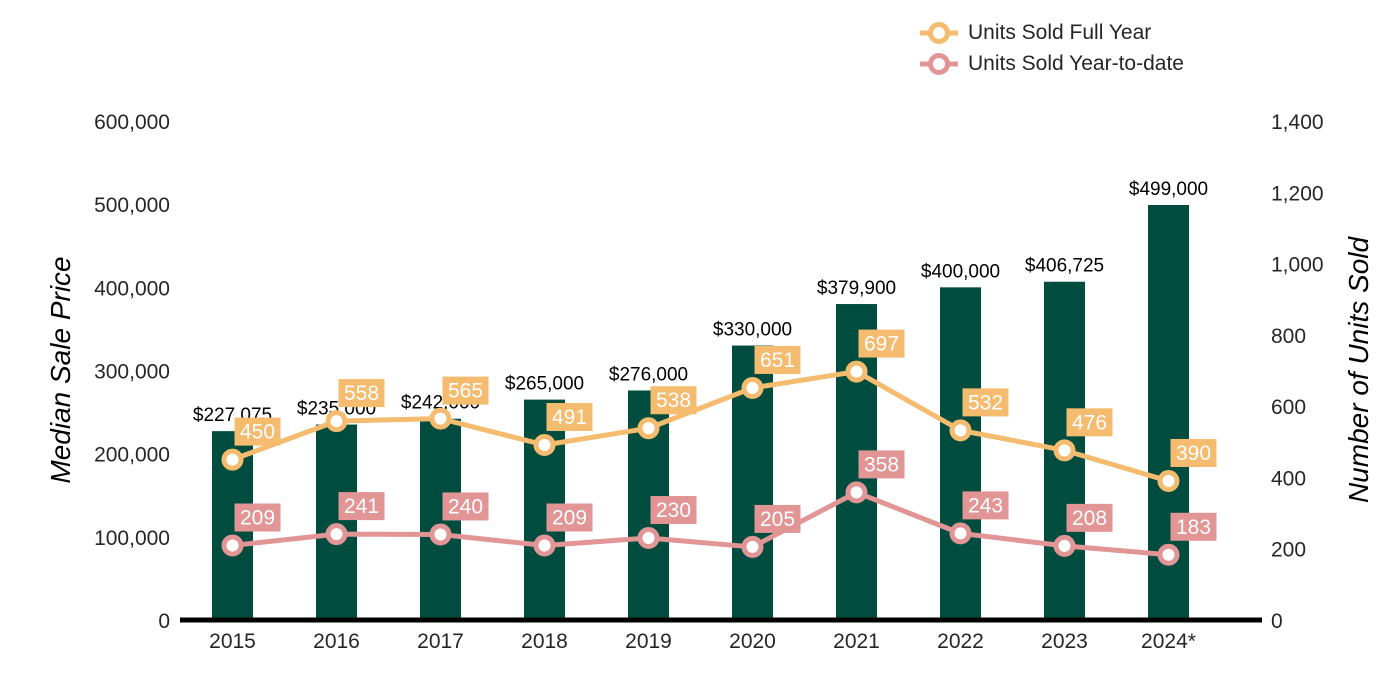  What do you see at coordinates (856, 288) in the screenshot?
I see `bar-value-label: $379,900` at bounding box center [856, 288].